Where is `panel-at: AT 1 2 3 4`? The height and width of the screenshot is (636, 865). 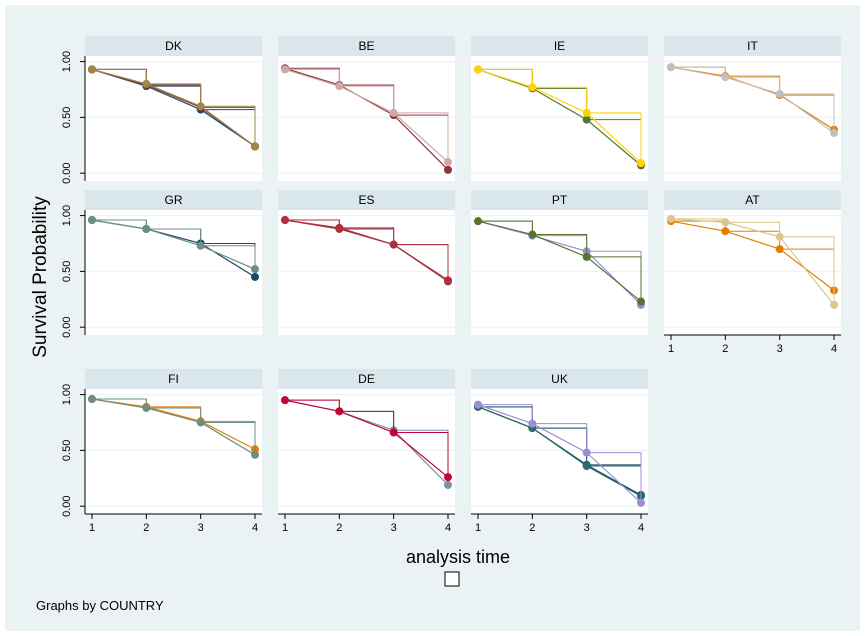
panel-at: AT 1 2 3 4 is located at coordinates (752, 272).